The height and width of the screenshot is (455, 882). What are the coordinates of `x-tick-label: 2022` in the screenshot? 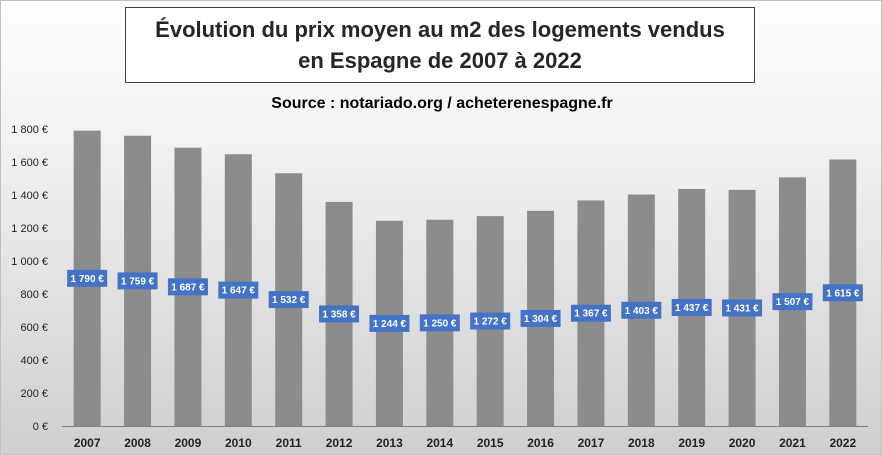 It's located at (842, 443).